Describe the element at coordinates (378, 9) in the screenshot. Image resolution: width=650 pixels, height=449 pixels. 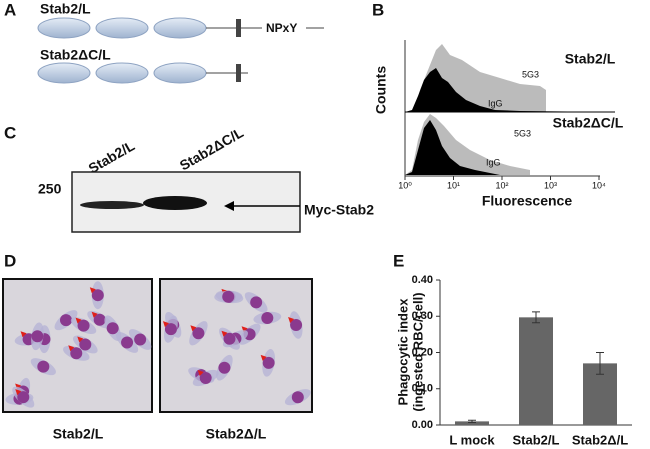
I see `panel-label: B` at that location.